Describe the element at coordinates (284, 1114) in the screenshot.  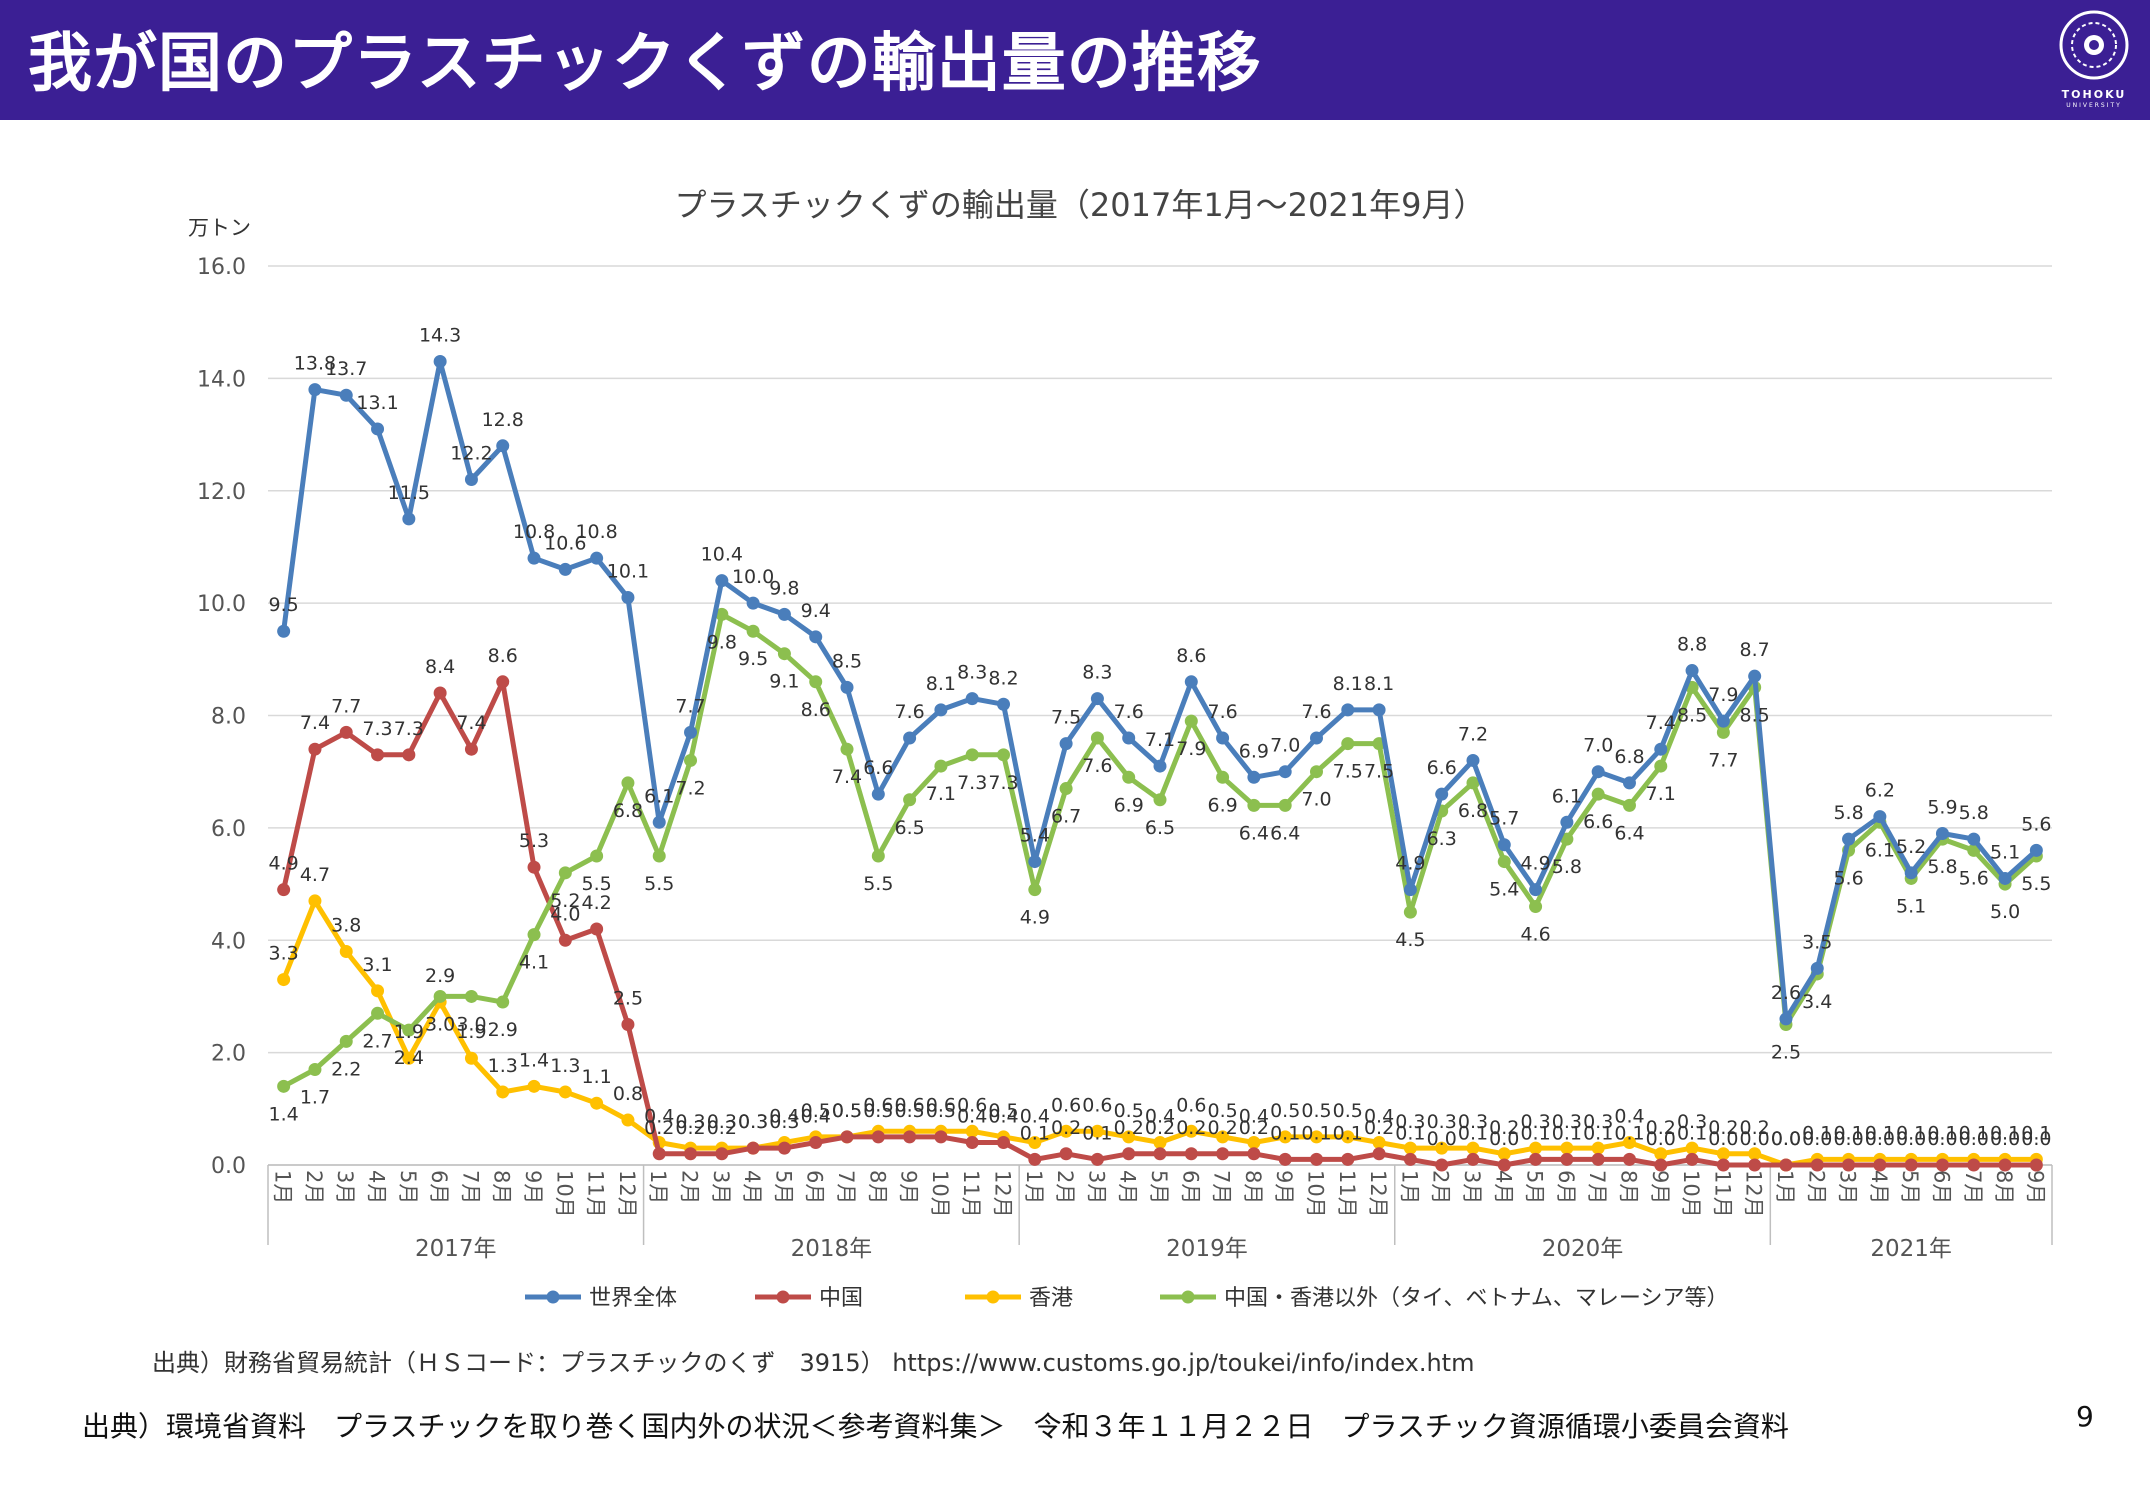
I see `data-label: 1.4` at that location.